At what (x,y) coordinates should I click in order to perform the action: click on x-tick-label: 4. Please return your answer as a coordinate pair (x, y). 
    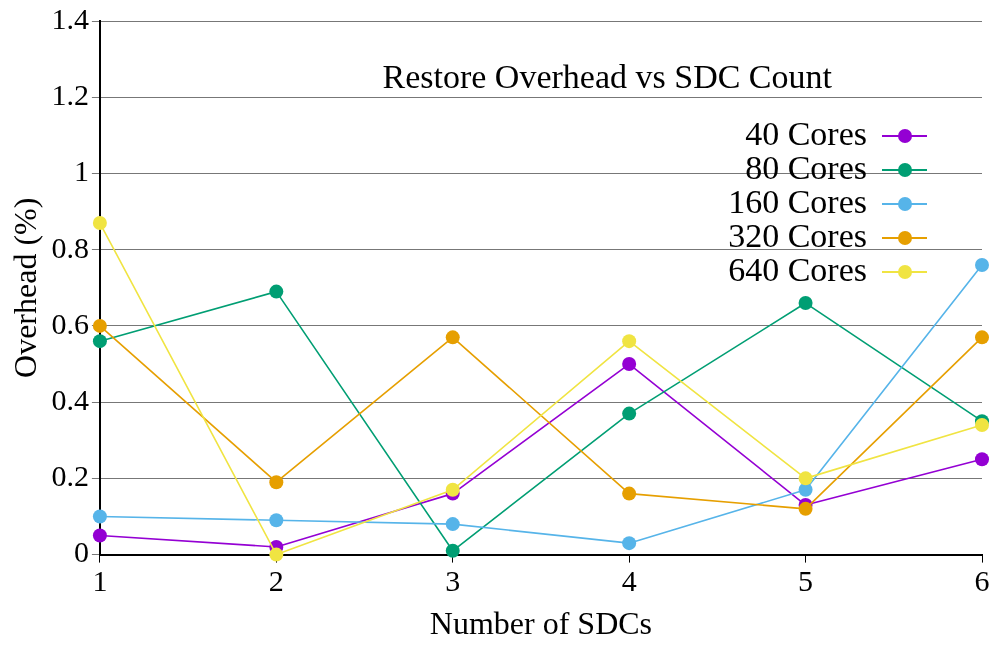
    Looking at the image, I should click on (629, 581).